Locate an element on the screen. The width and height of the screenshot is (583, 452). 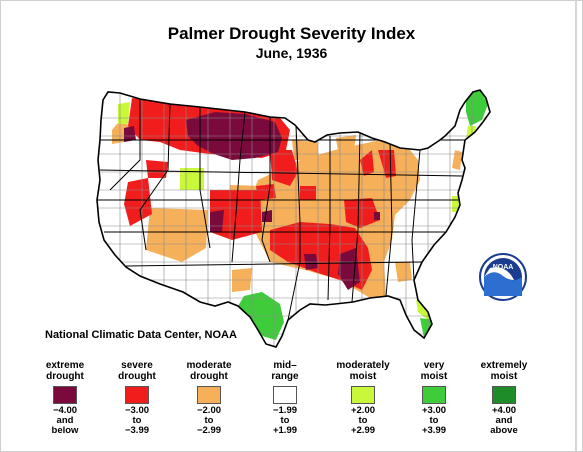
legend-item-moderate-drought: moderate drought −2.00 to −2.99 is located at coordinates (209, 397).